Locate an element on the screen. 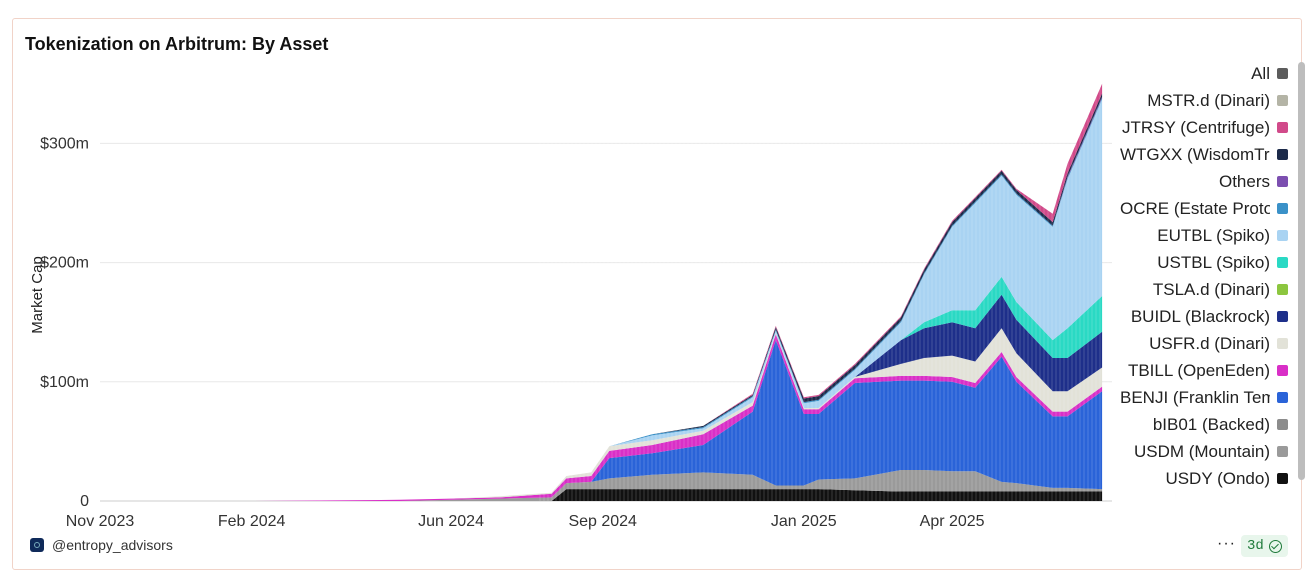 This screenshot has height=584, width=1310. legend-label: USTBL (Spiko) is located at coordinates (1213, 262).